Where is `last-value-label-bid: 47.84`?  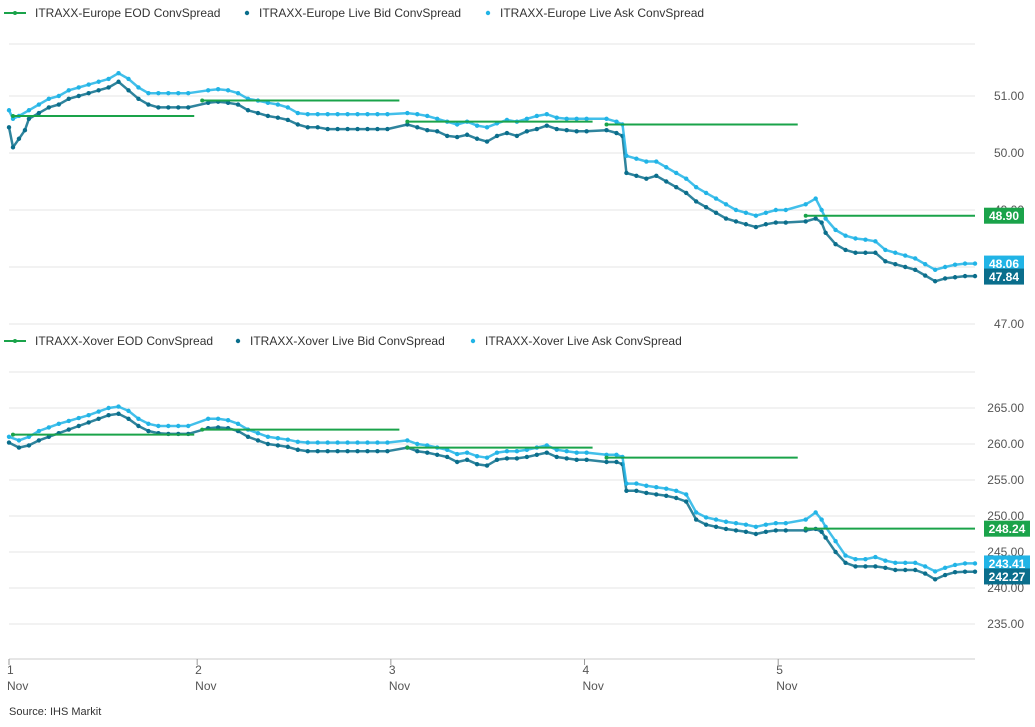
last-value-label-bid: 47.84 is located at coordinates (1004, 277).